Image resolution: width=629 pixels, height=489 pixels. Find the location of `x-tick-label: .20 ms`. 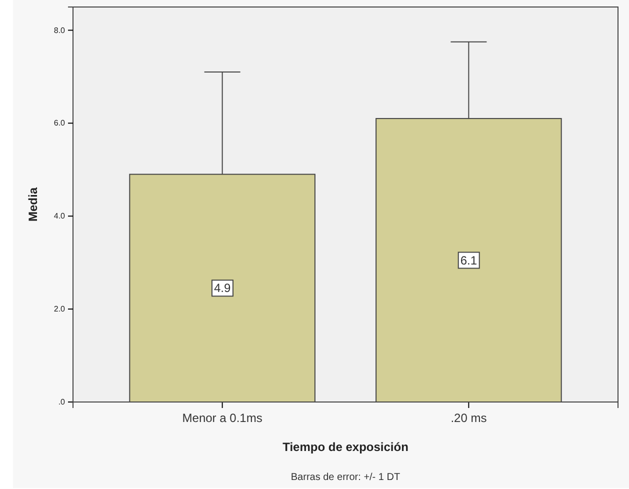

x-tick-label: .20 ms is located at coordinates (468, 417).